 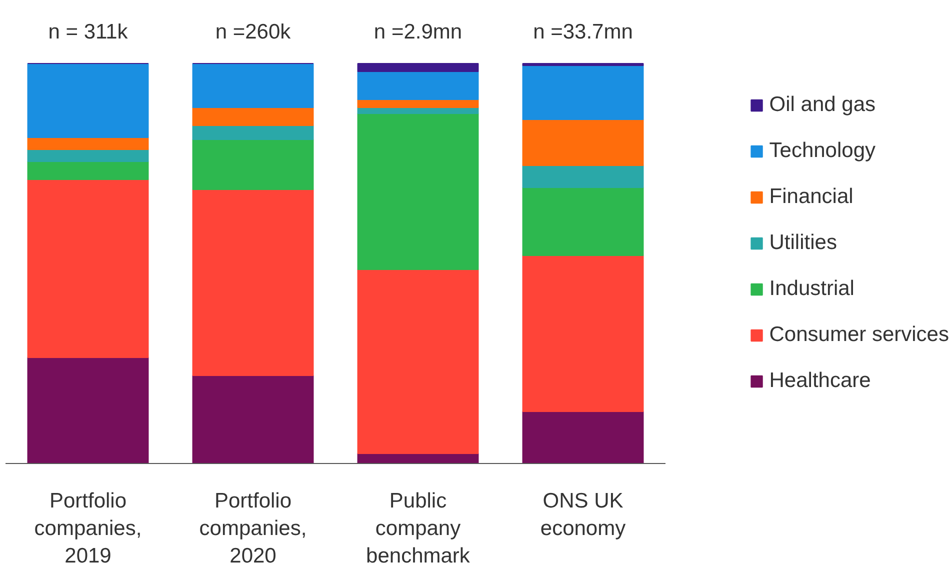 What do you see at coordinates (583, 32) in the screenshot?
I see `text: n =33.7mn` at bounding box center [583, 32].